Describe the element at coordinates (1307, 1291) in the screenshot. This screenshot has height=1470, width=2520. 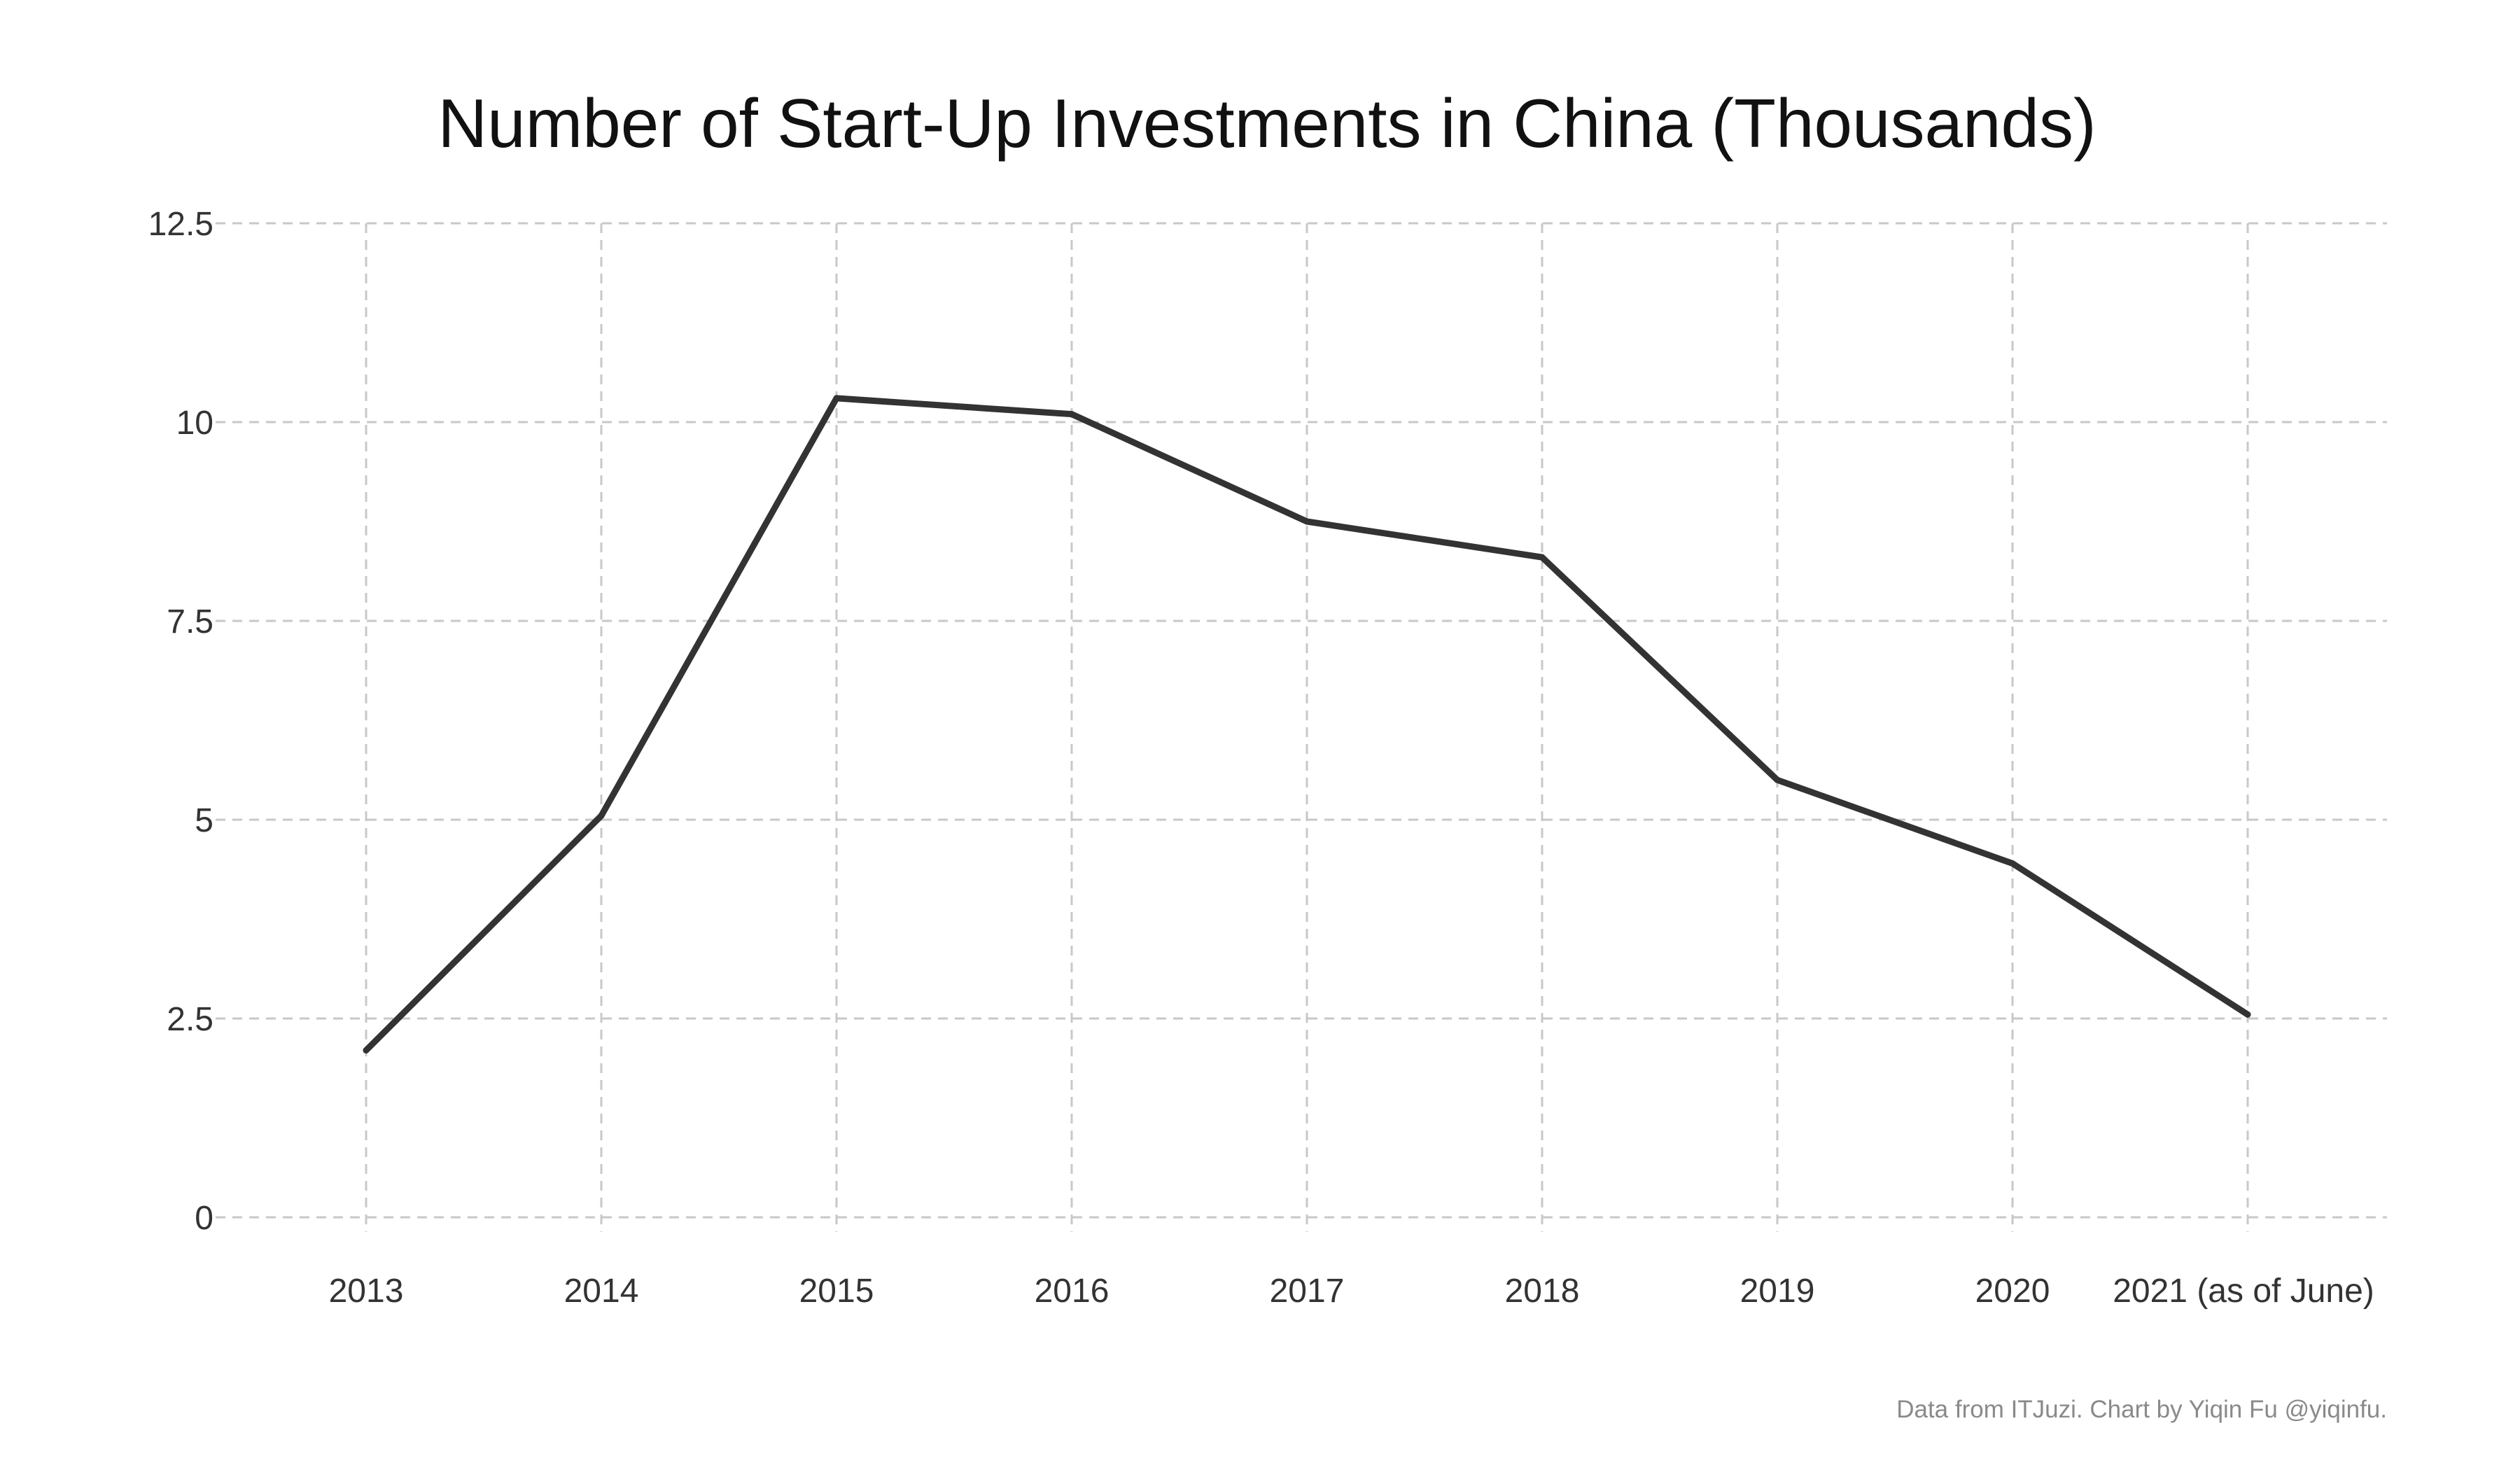
I see `x-tick-label: 2017` at that location.